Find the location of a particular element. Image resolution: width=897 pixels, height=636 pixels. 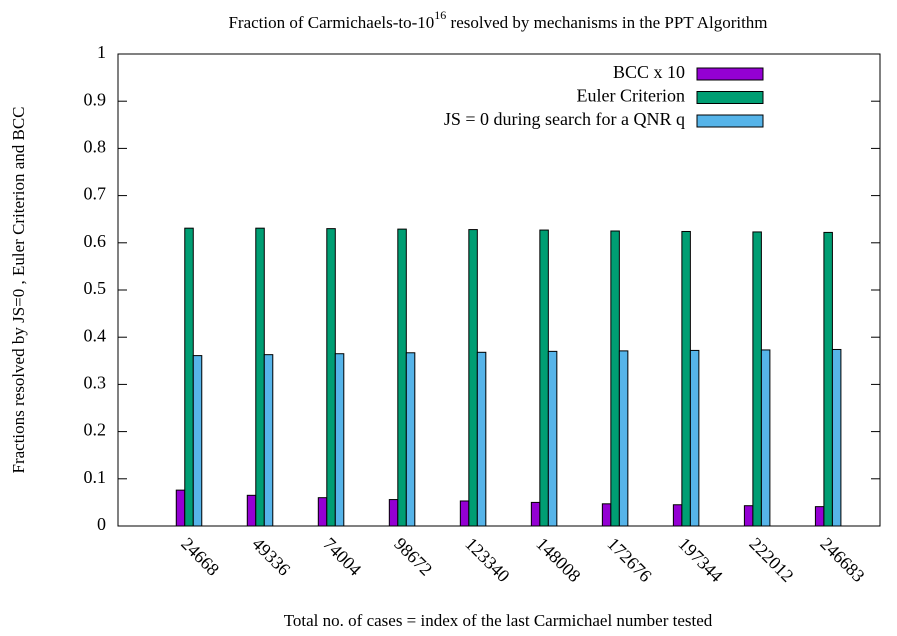

legend-label: Euler Criterion is located at coordinates (631, 96).